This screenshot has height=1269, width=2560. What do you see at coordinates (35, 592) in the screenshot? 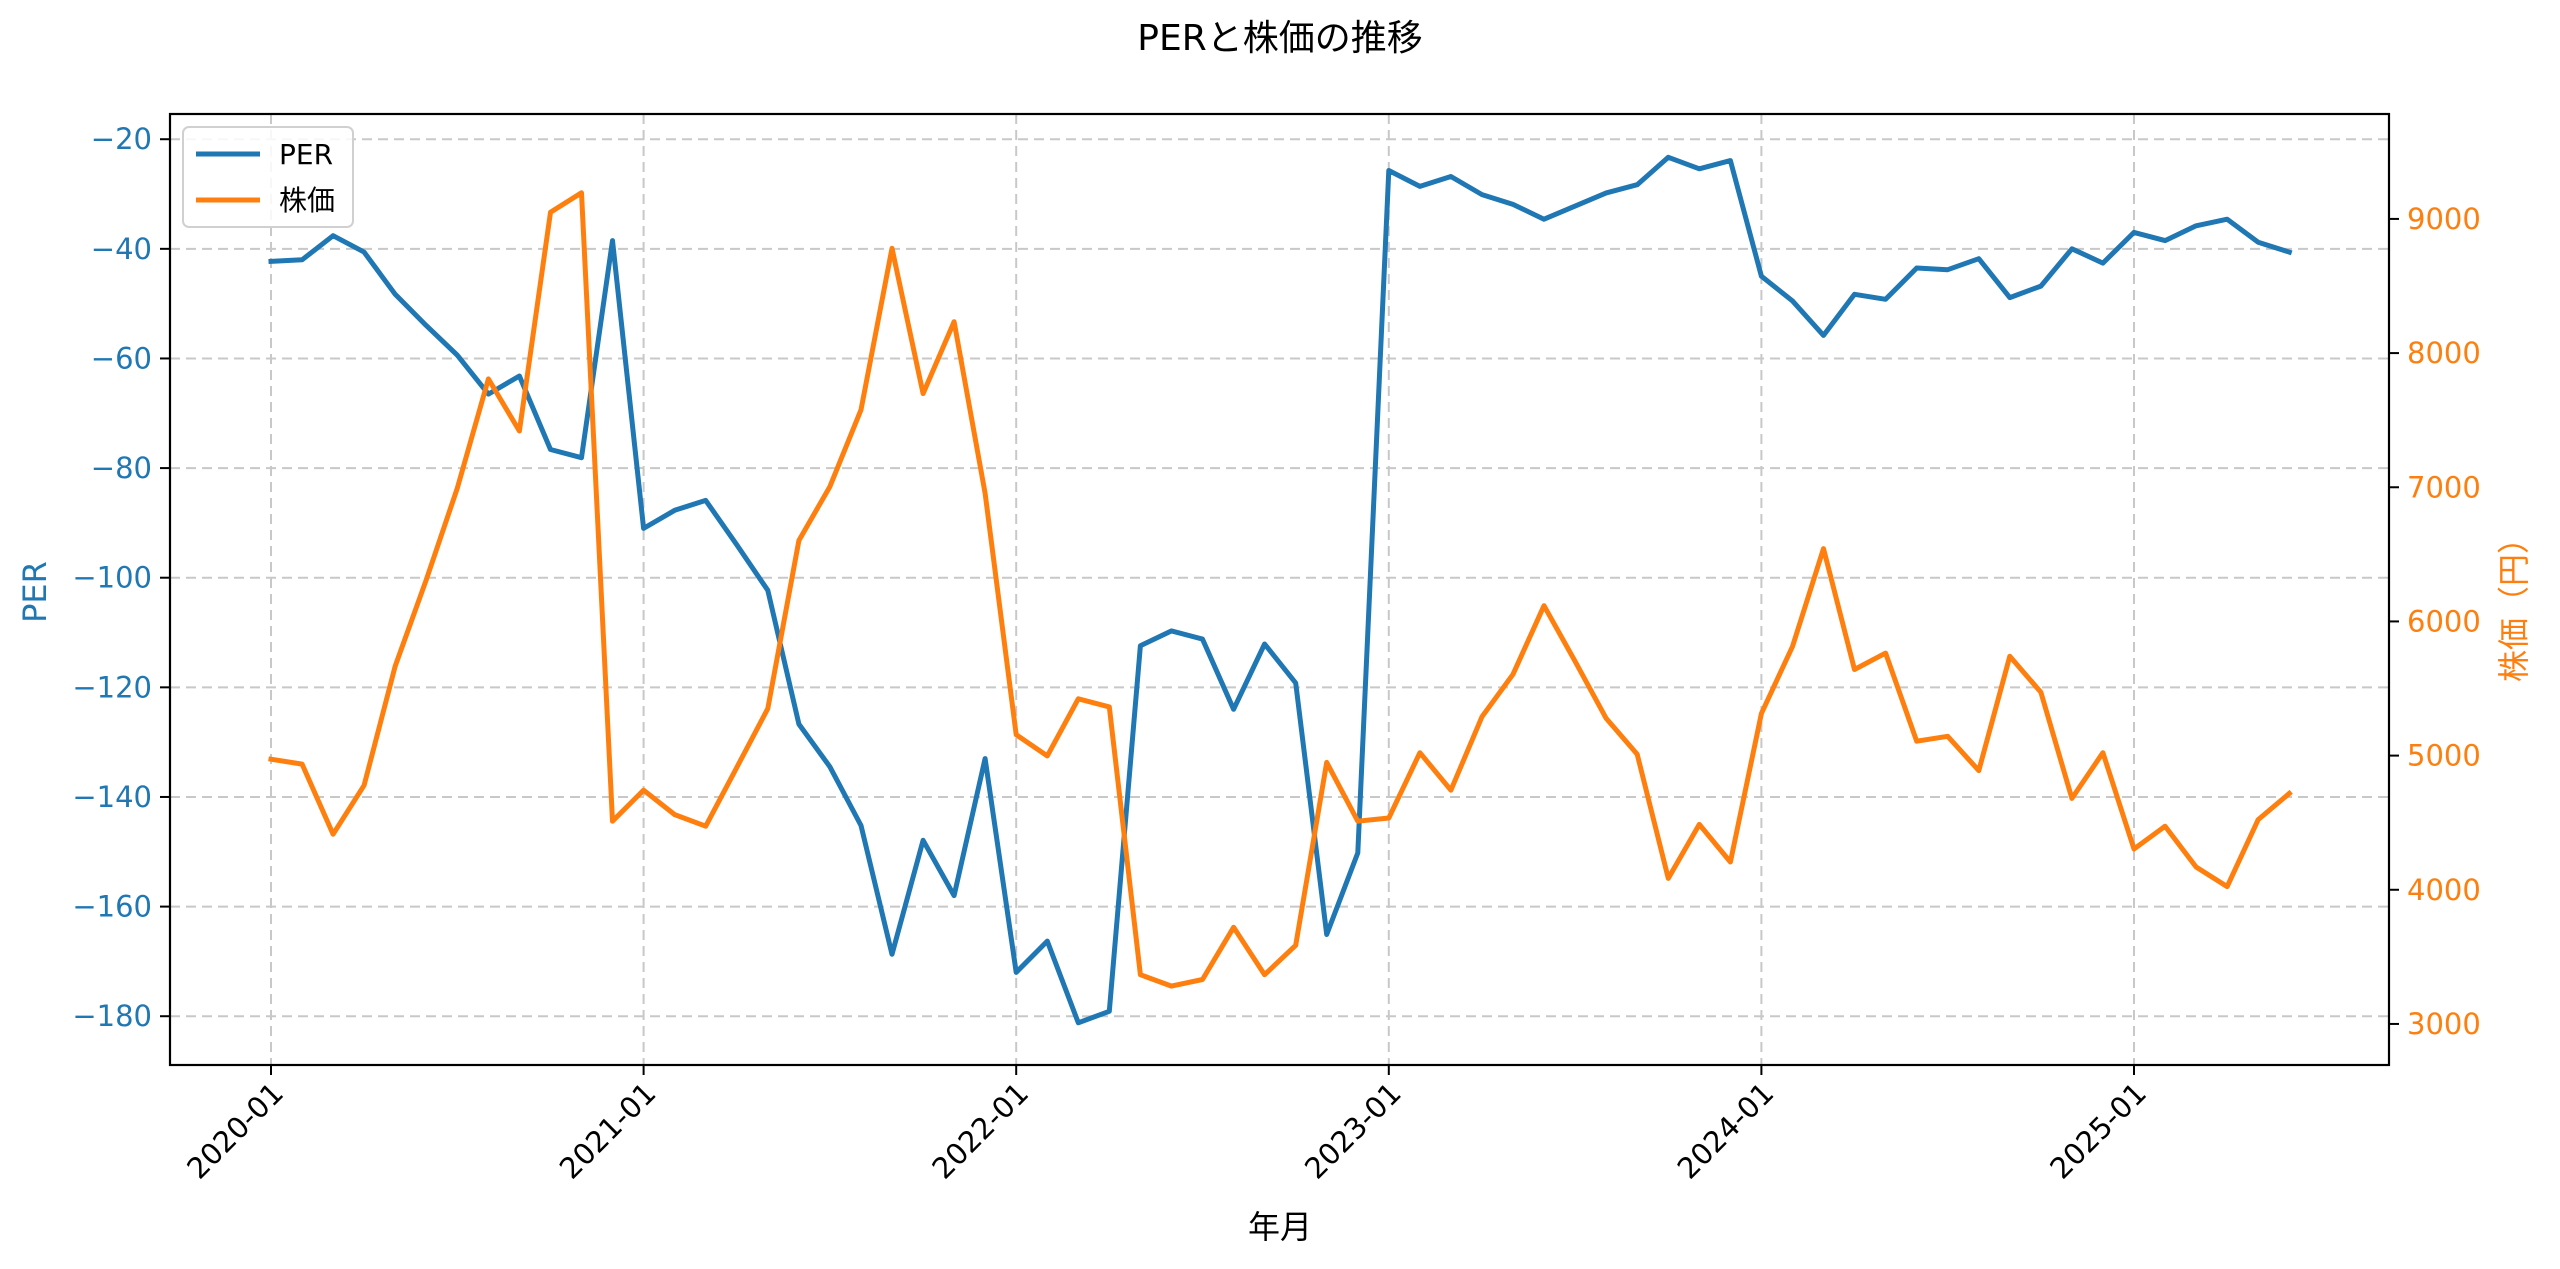
I see `y-axis-label-per: PER` at bounding box center [35, 592].